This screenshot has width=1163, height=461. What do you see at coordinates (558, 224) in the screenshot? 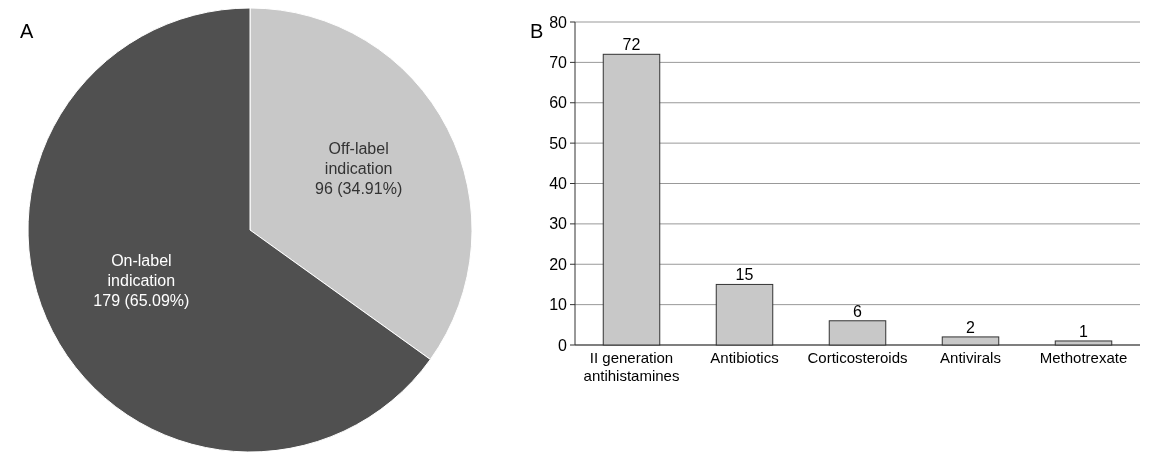
I see `y-tick-label: 30` at bounding box center [558, 224].